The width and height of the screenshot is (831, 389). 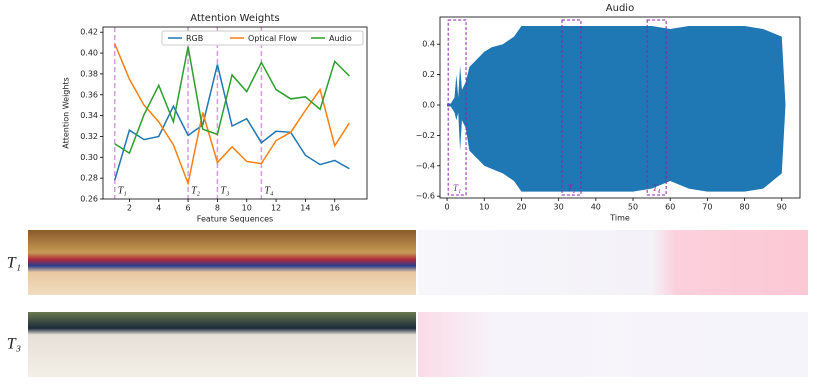 I want to click on plot-frame, so click(x=235, y=113).